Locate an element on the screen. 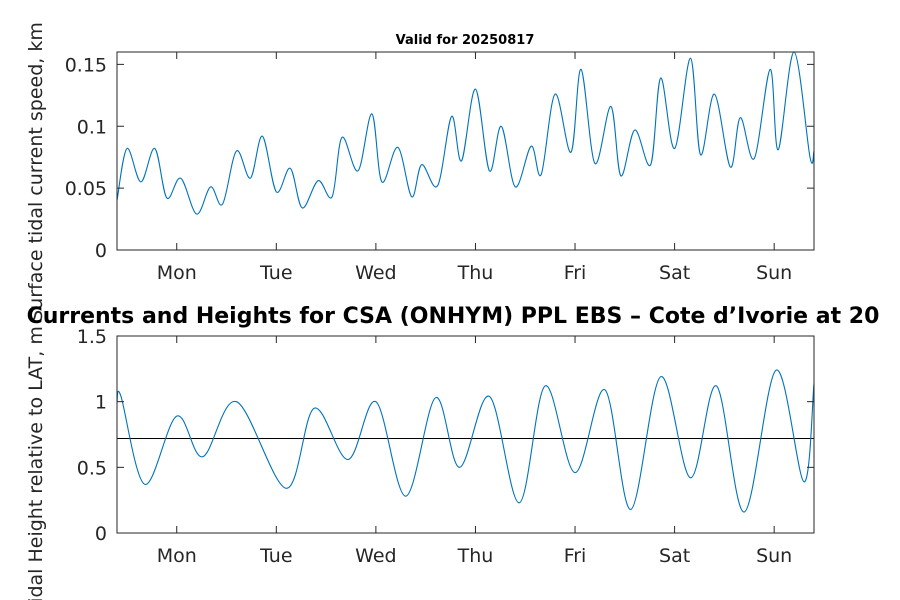 The image size is (900, 600). y-tick-label: 0.5 is located at coordinates (92, 468).